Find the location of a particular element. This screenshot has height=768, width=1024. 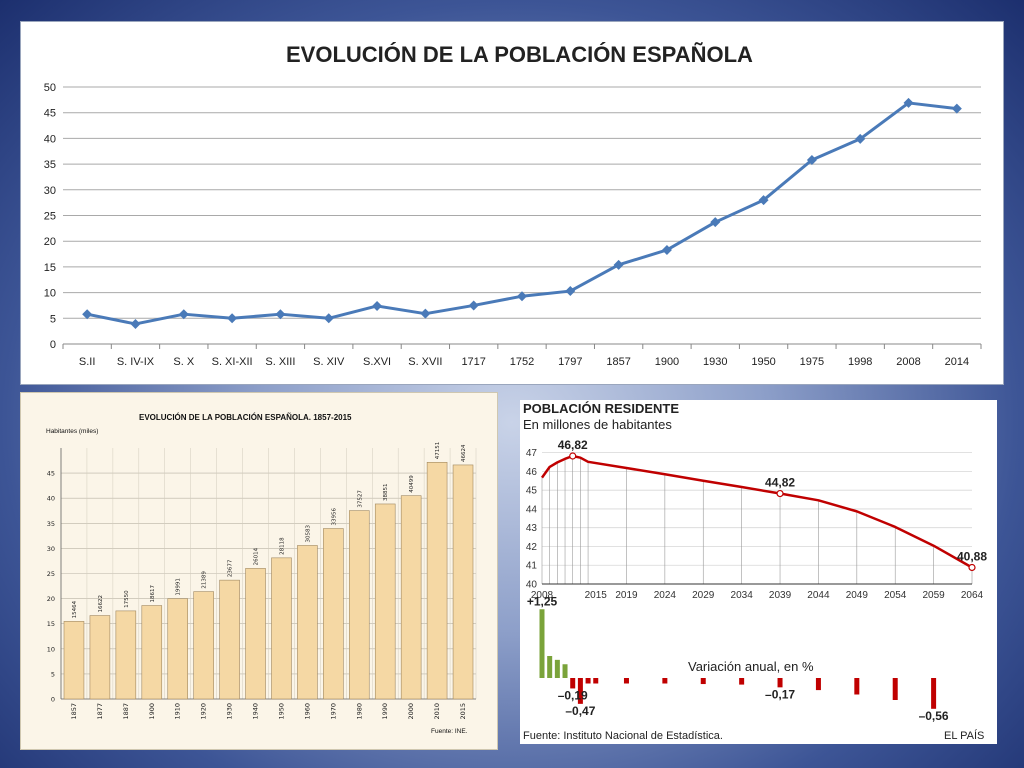

x-tick-label: 1980 is located at coordinates (359, 711).